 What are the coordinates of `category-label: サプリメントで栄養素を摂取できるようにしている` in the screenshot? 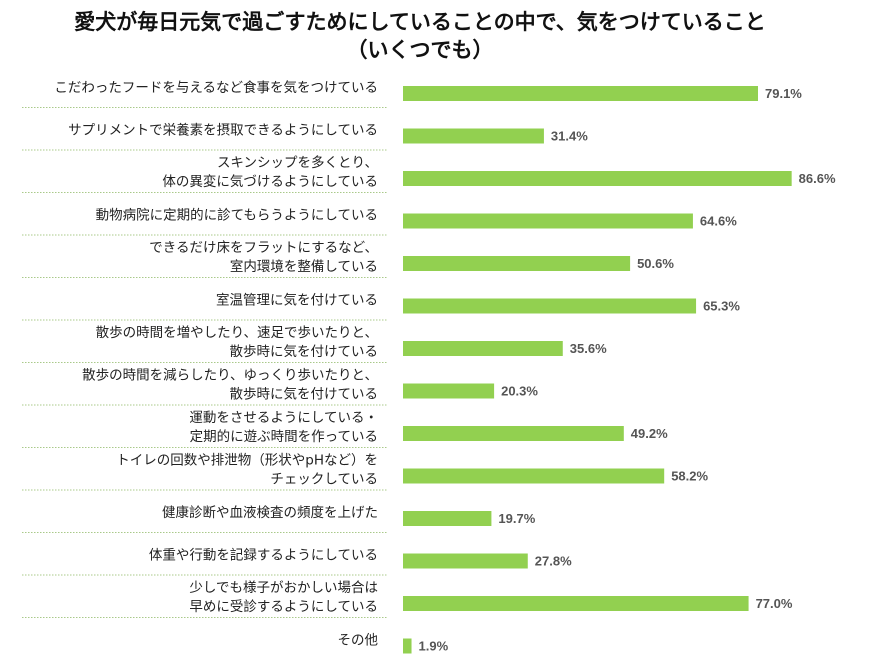 It's located at (223, 130).